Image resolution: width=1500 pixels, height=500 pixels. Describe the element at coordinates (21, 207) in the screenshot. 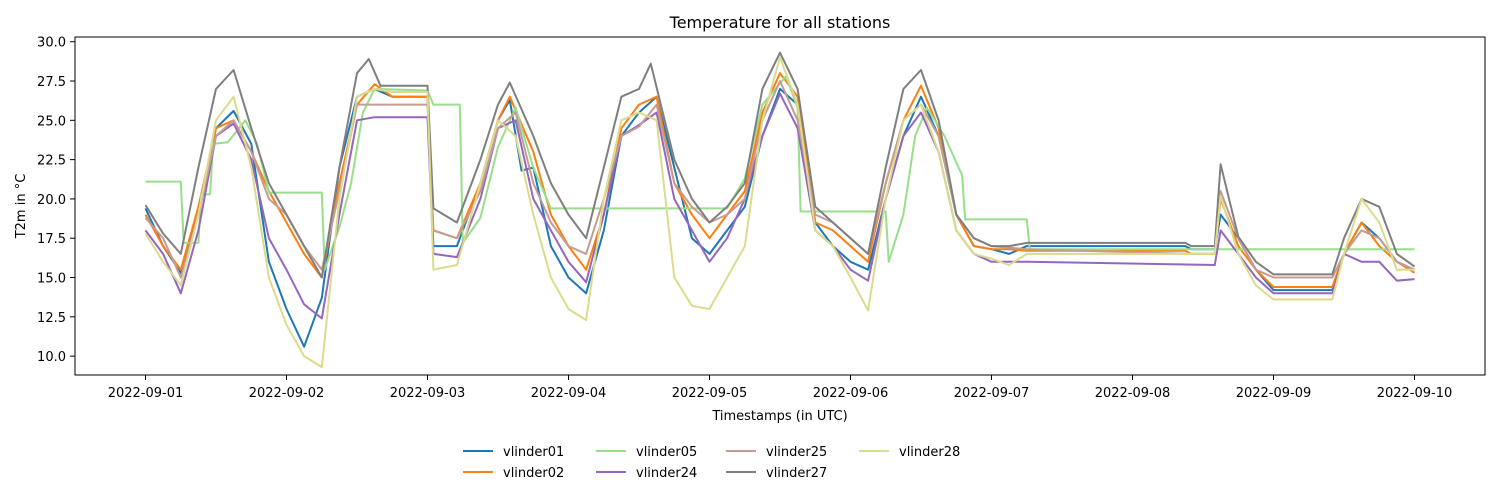

I see `y-axis-label: T2m in °C` at that location.